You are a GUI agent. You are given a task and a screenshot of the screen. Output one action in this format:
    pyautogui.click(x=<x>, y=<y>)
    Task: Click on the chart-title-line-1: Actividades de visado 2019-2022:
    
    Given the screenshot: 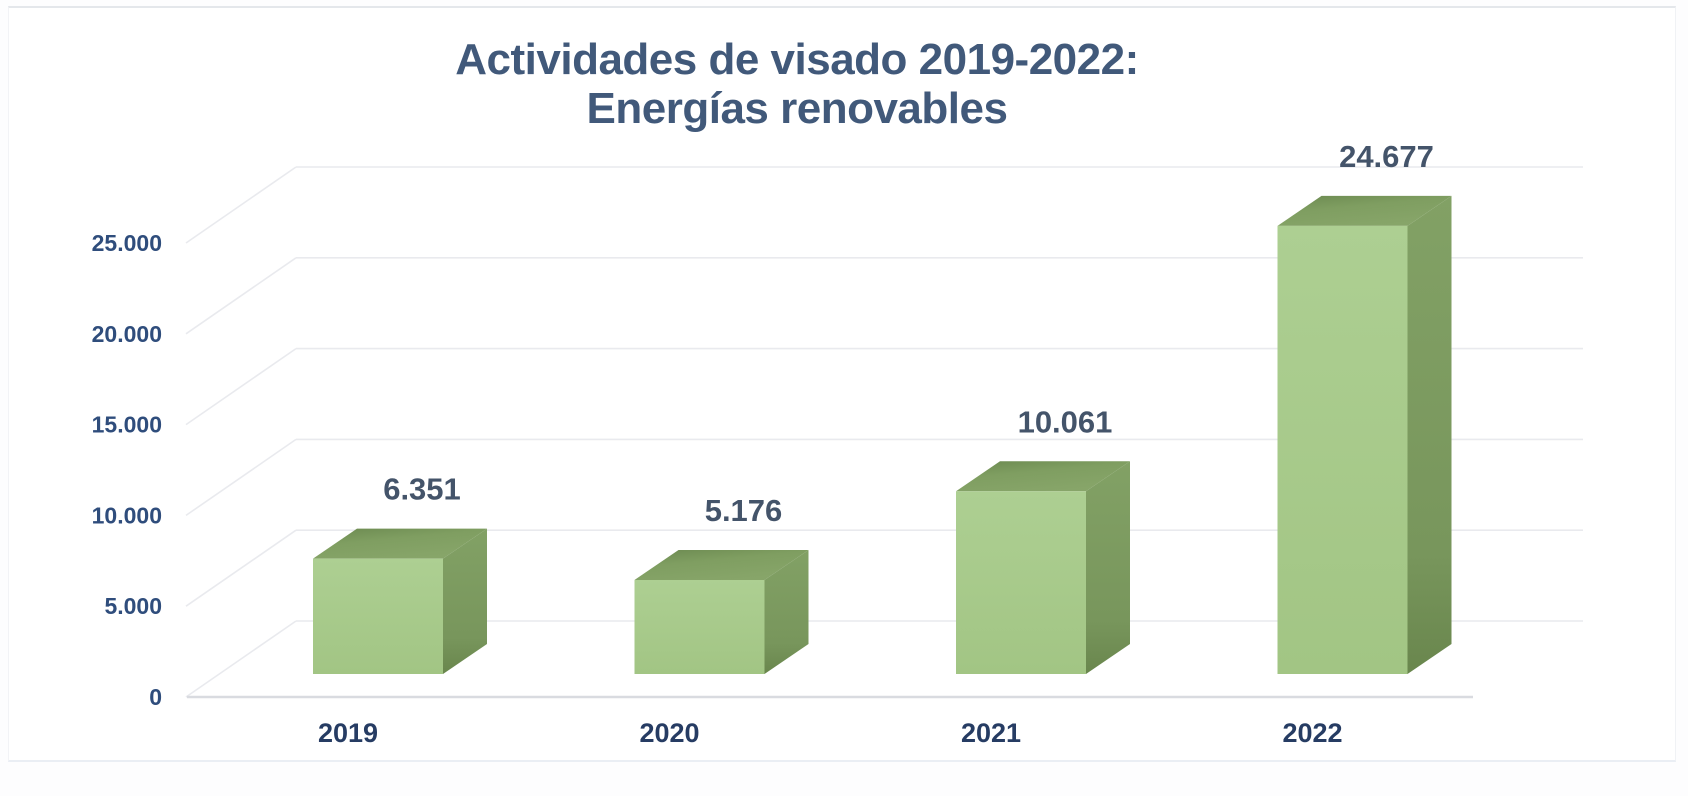 What is the action you would take?
    pyautogui.click(x=796, y=59)
    